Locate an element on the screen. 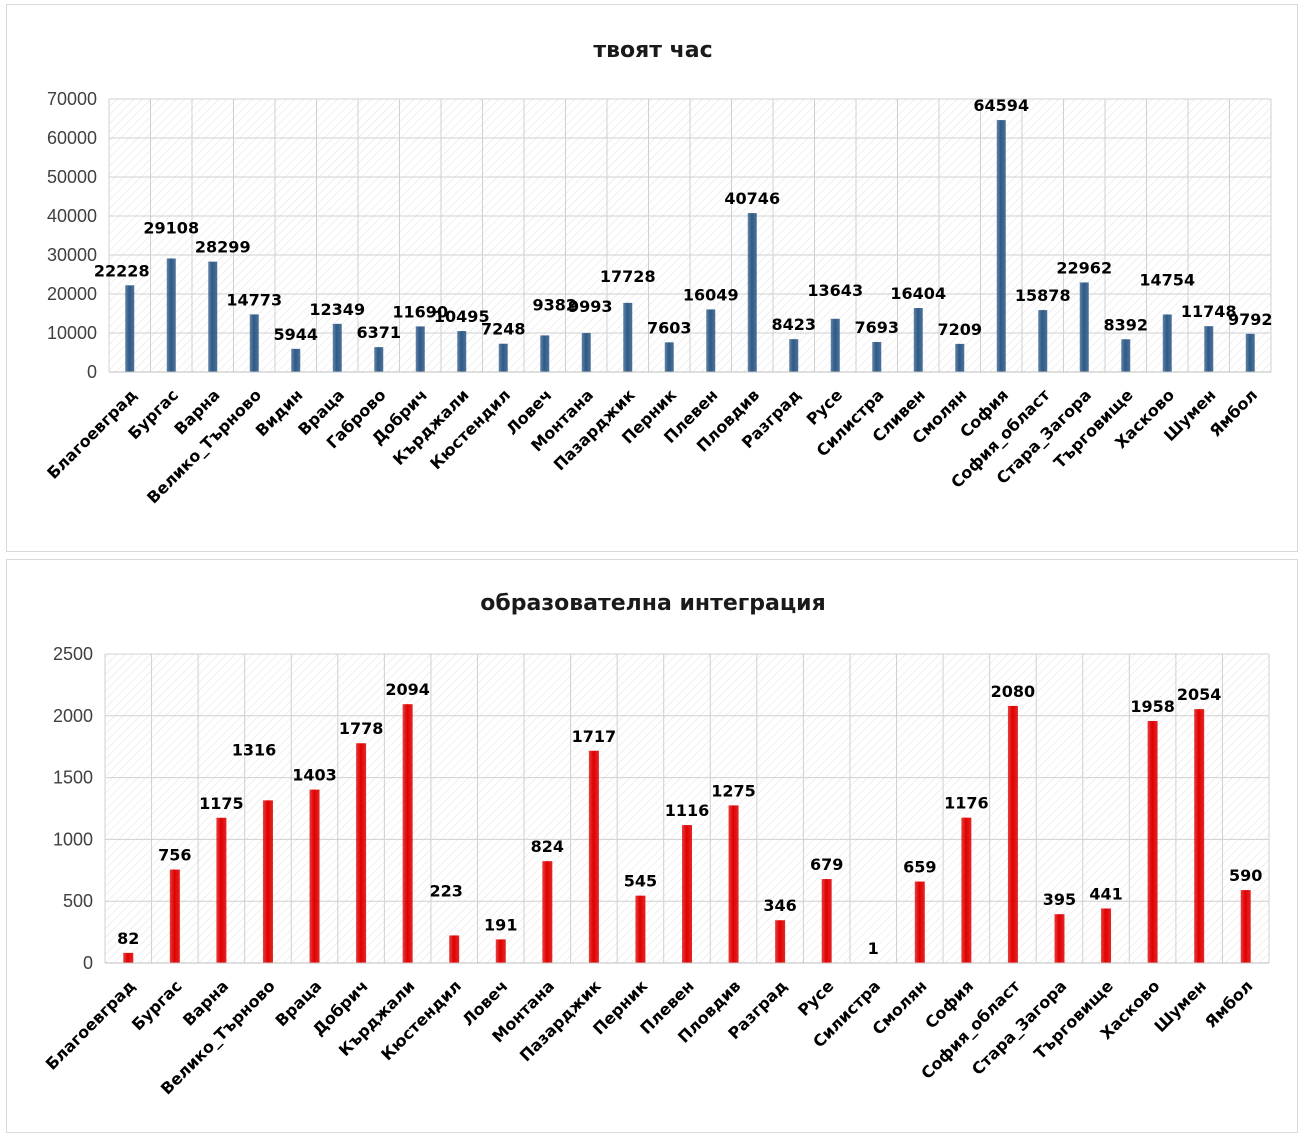 The height and width of the screenshot is (1137, 1304). data-label: 6371 is located at coordinates (378, 332).